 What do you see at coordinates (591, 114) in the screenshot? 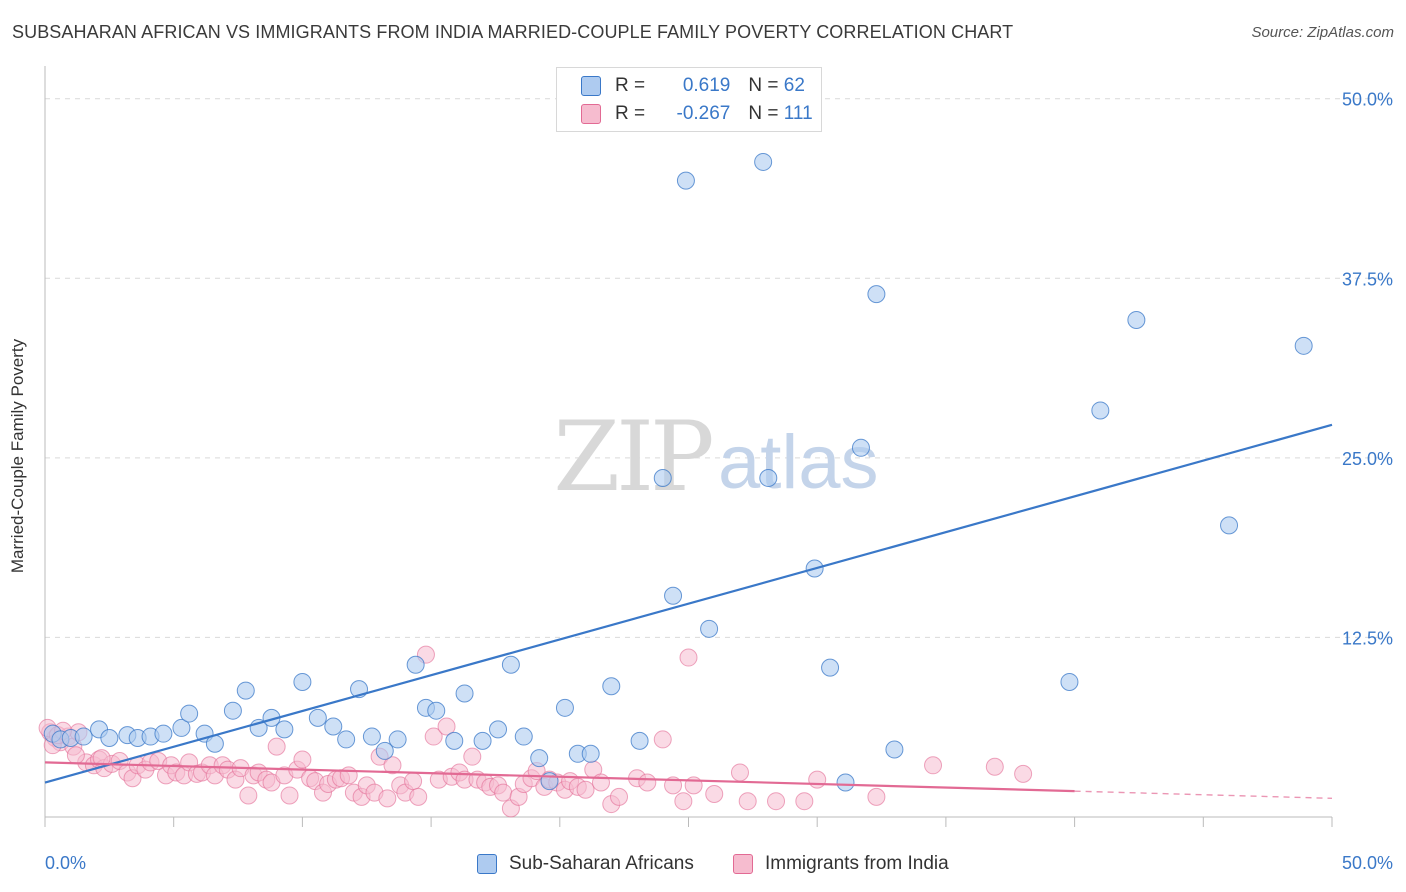
I see `legend-swatch-pink` at bounding box center [591, 114].